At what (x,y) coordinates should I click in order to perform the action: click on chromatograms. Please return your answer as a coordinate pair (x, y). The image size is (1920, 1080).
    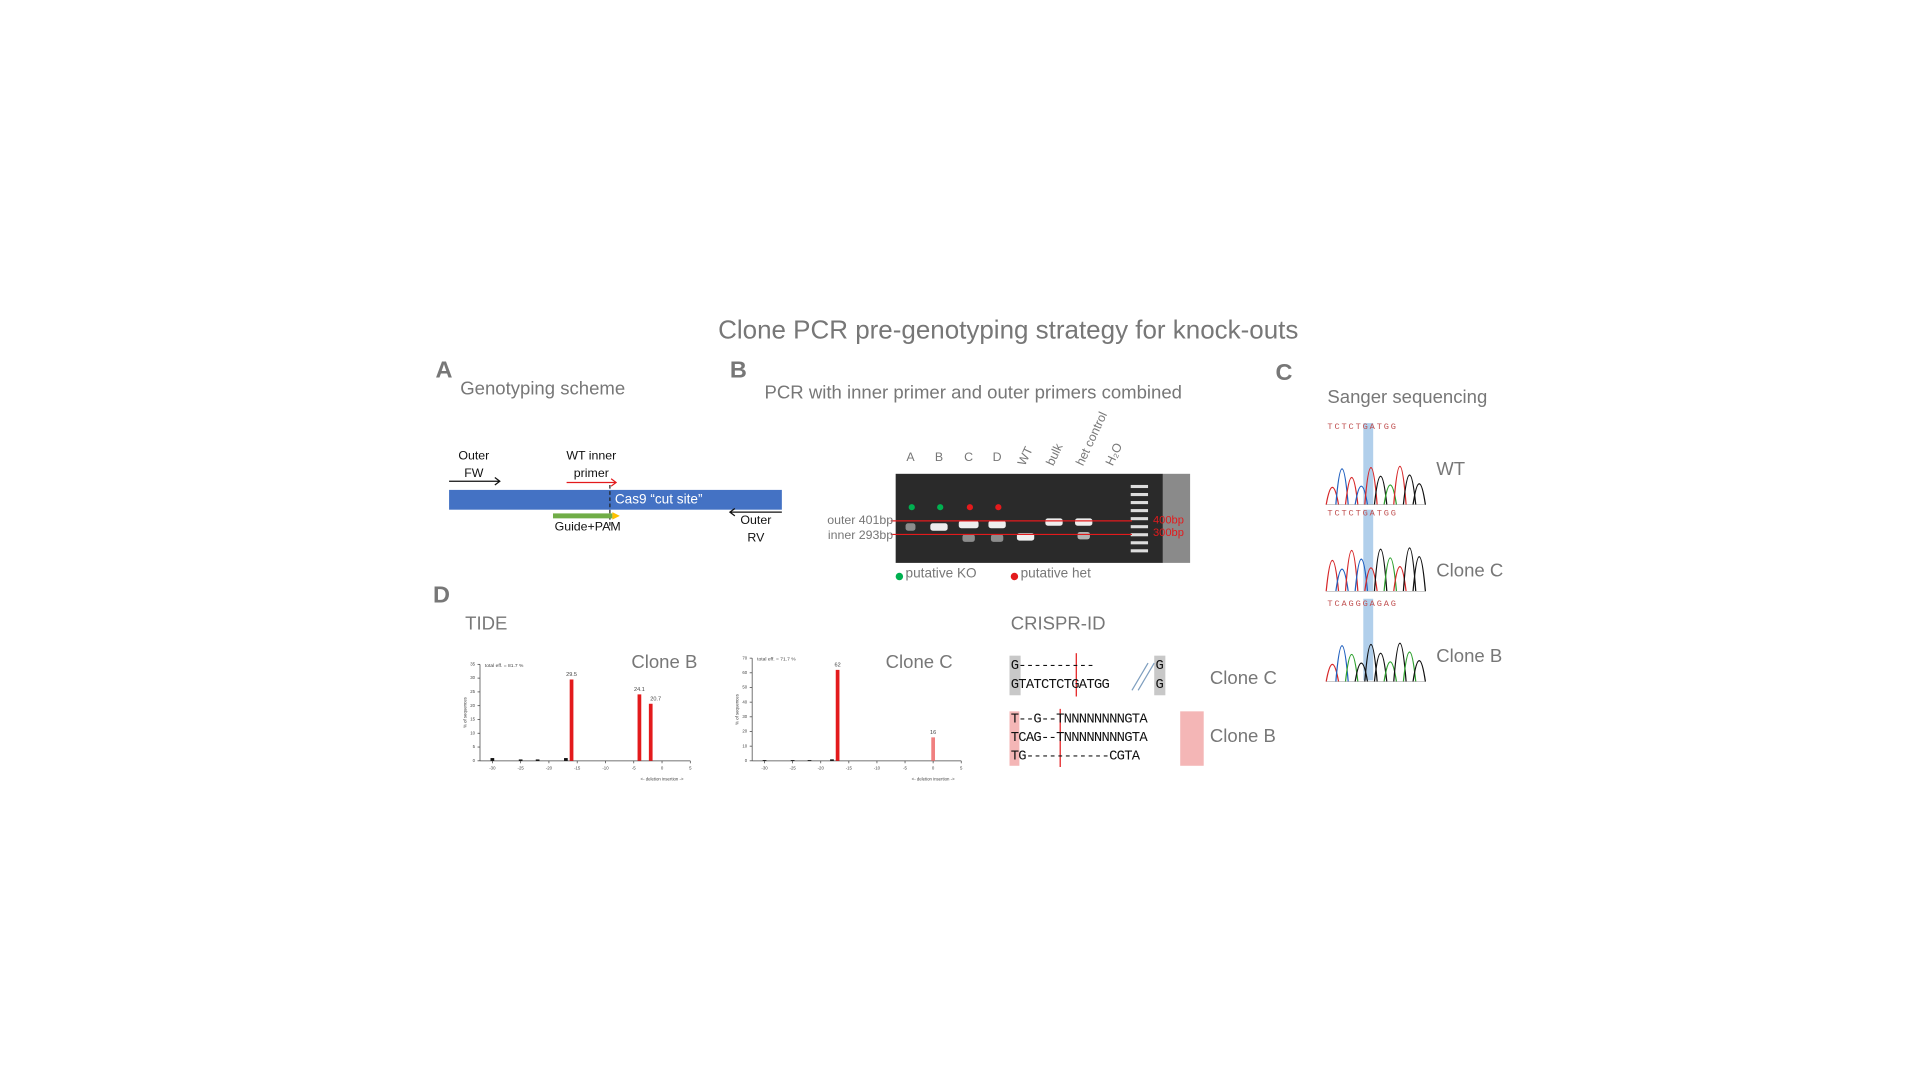
    Looking at the image, I should click on (1376, 574).